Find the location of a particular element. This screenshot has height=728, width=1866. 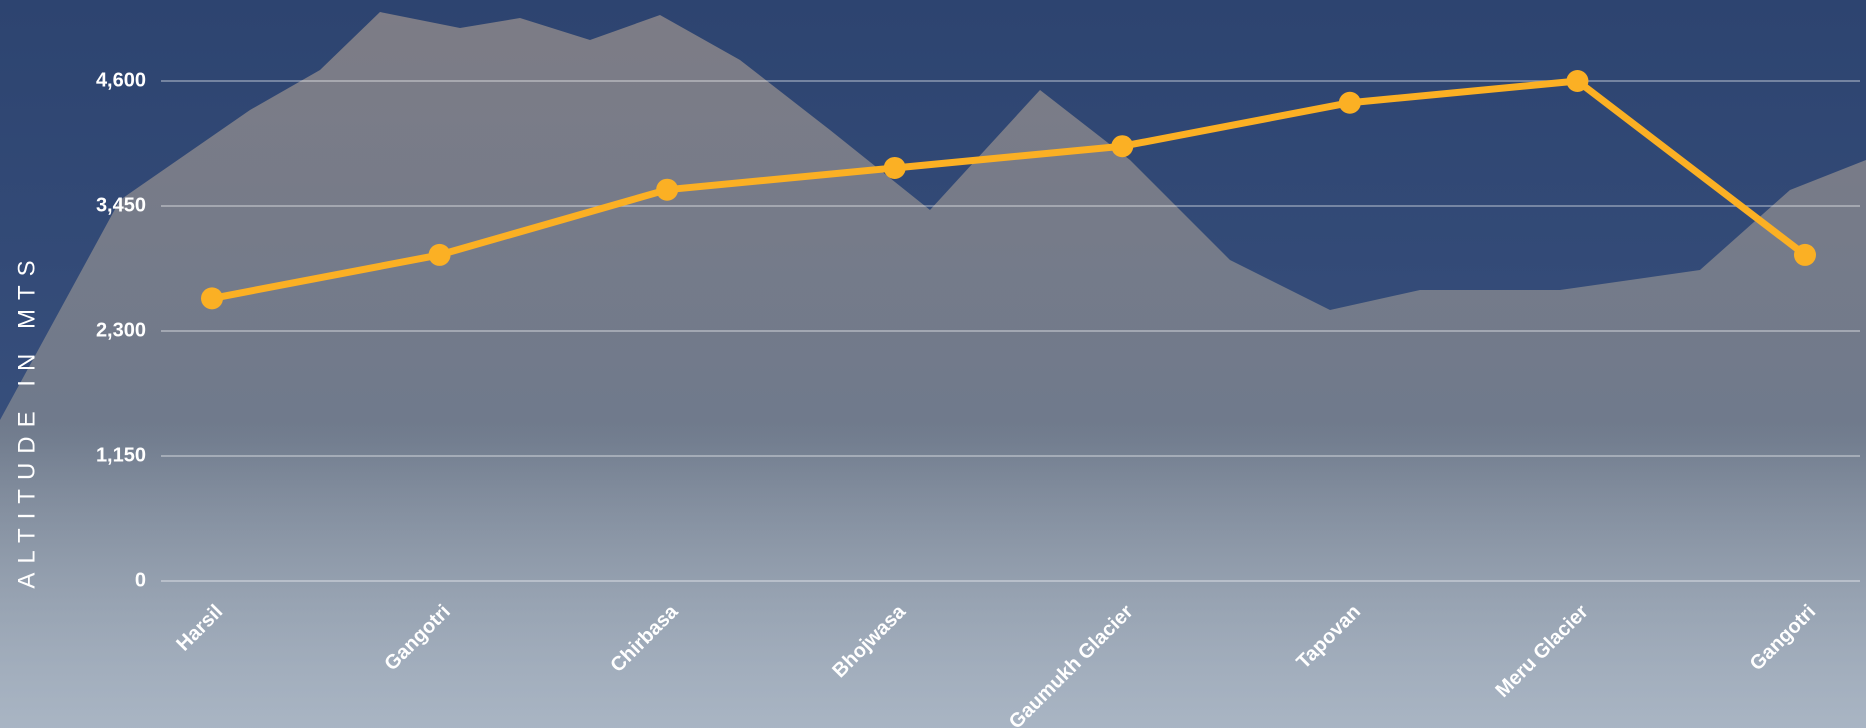

y-axis-title: ALTITUDE IN MTS is located at coordinates (26, 419).